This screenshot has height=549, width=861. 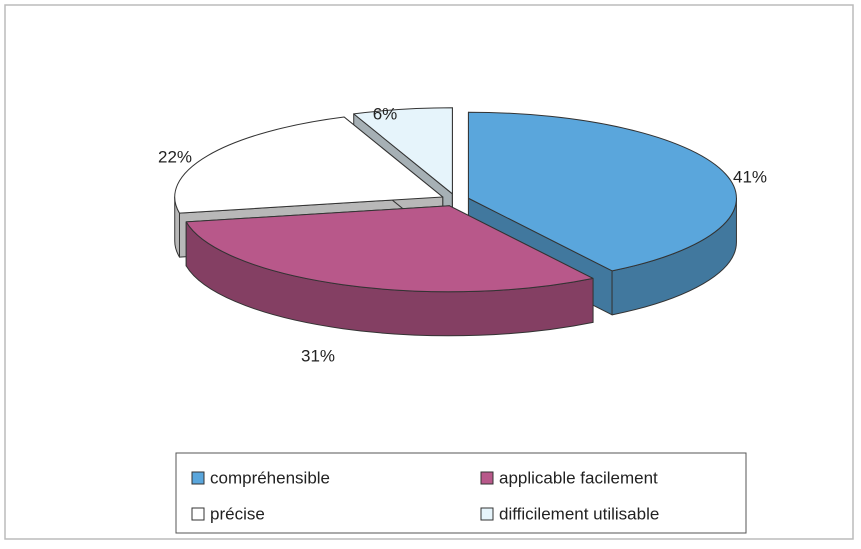 What do you see at coordinates (270, 477) in the screenshot?
I see `legend-label: compréhensible` at bounding box center [270, 477].